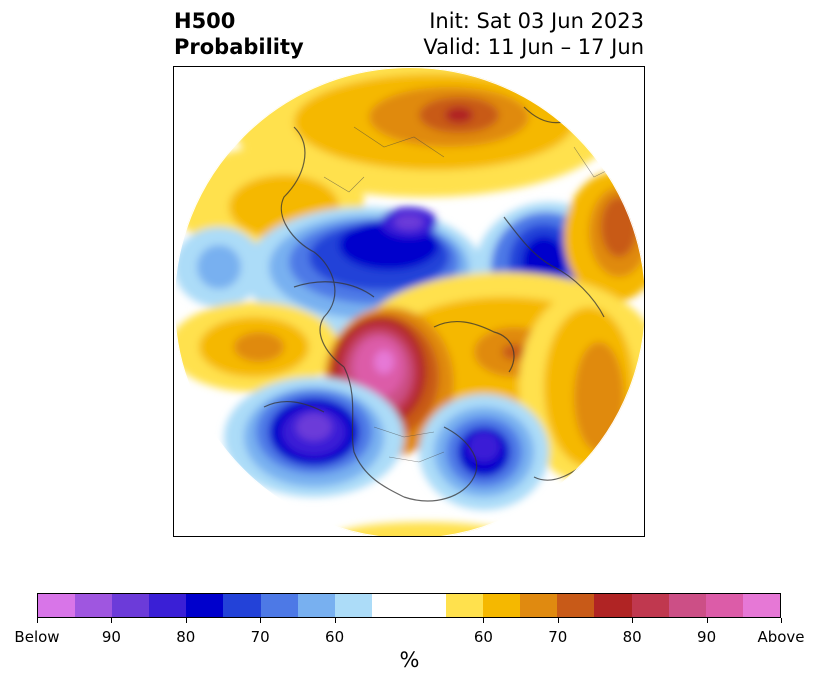  Describe the element at coordinates (256, 347) in the screenshot. I see `anomaly-above-southwest` at that location.